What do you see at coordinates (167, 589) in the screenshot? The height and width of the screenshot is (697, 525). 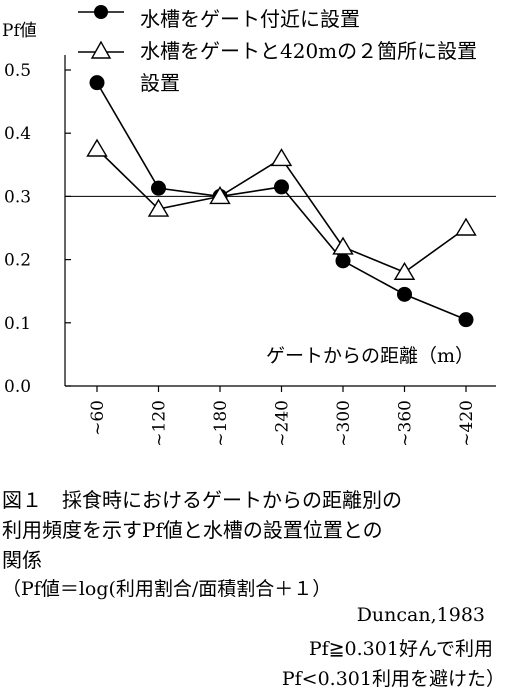 I see `caption-line-4: （Pf値＝log(利用割合/面積割合＋１）` at bounding box center [167, 589].